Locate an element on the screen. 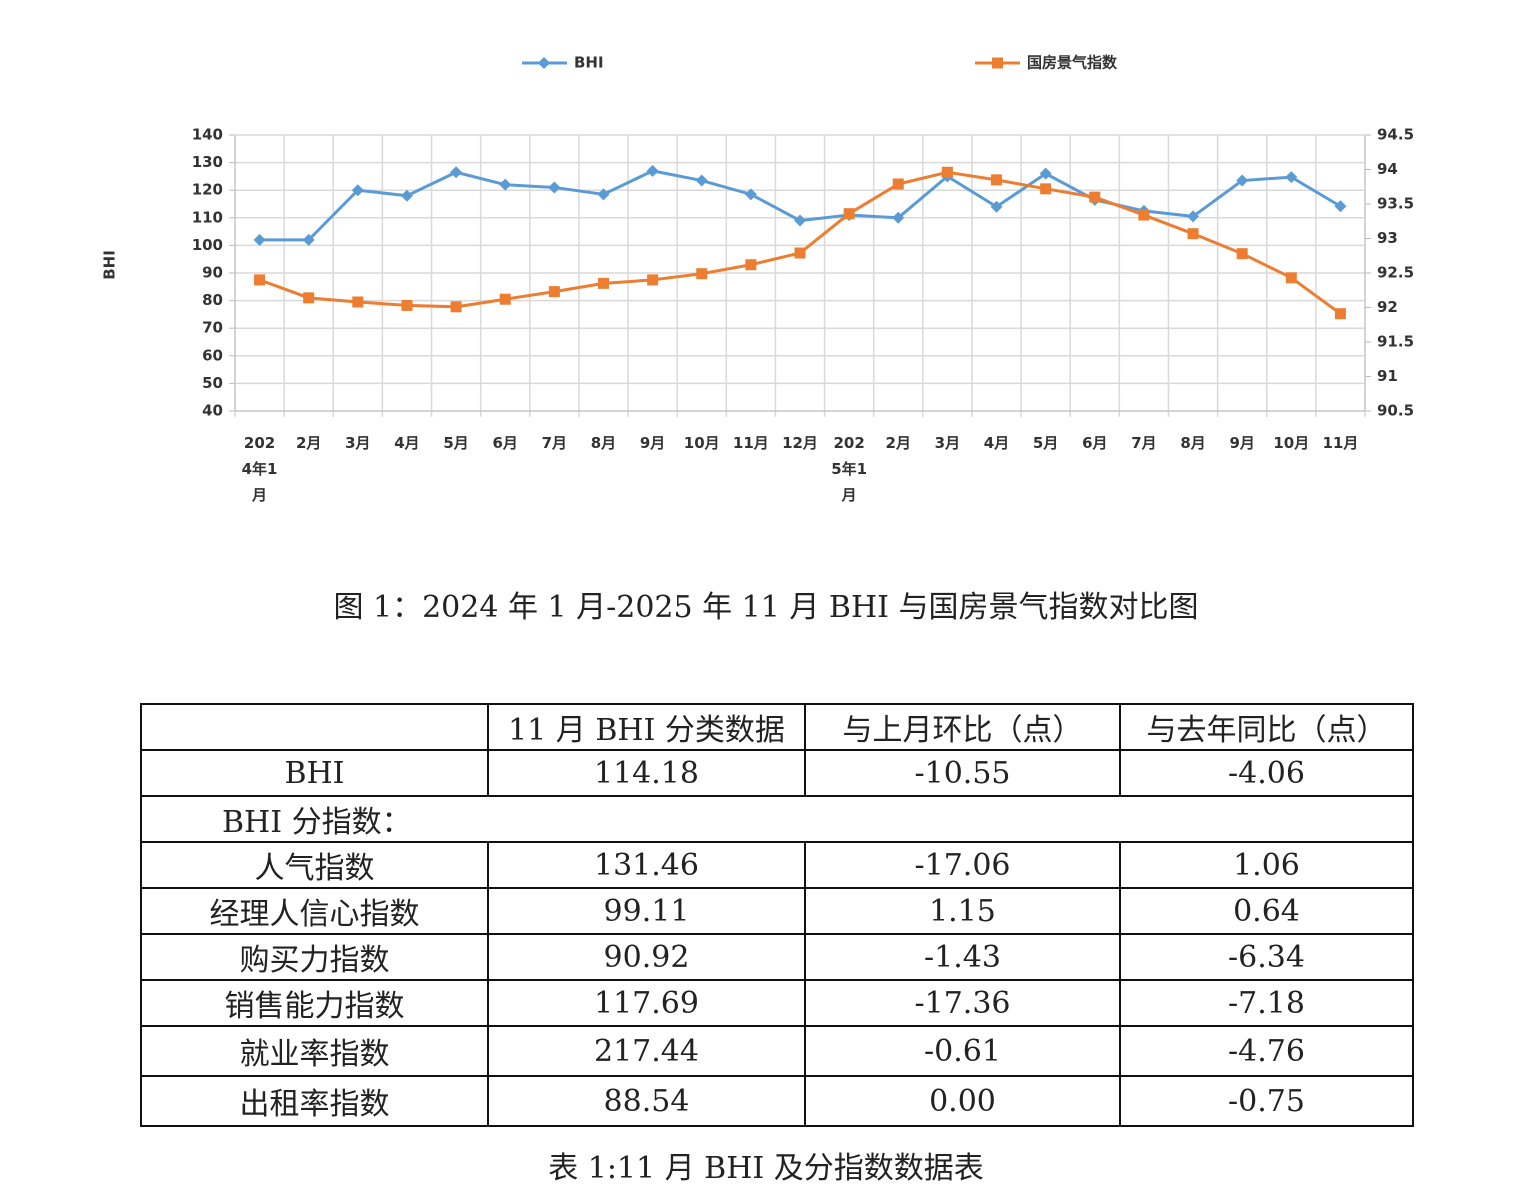 The height and width of the screenshot is (1188, 1532). x-tick-label: 8月 is located at coordinates (603, 443).